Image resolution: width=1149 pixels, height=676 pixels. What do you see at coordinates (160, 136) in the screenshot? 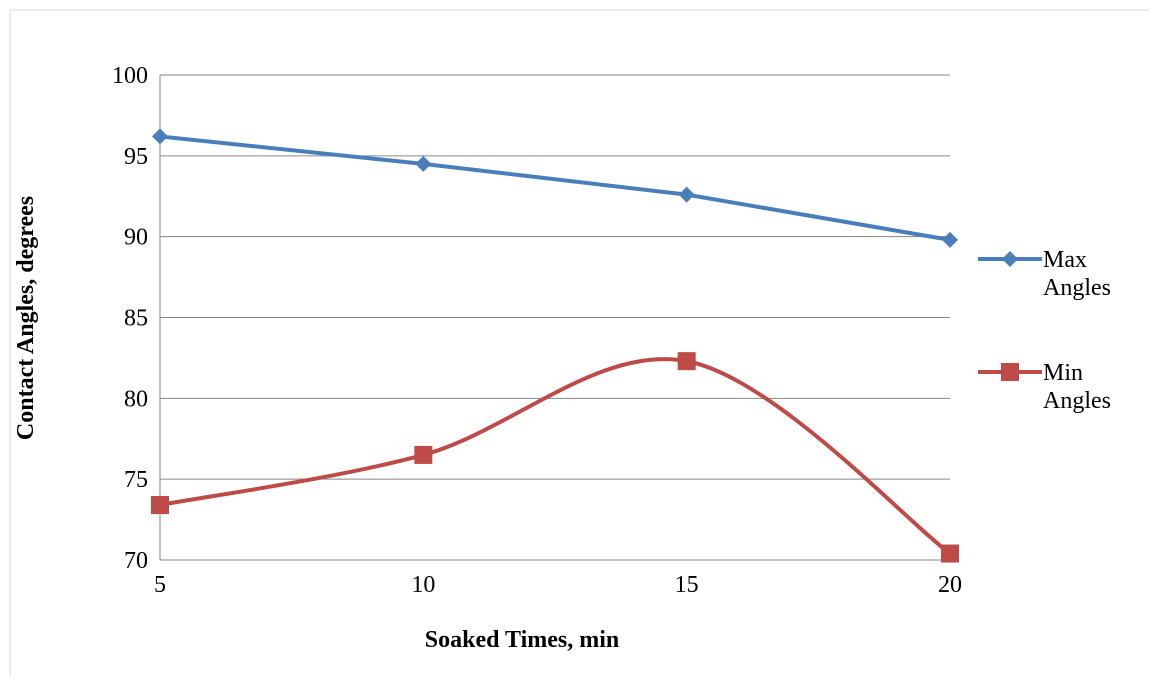
I see `data-point-max-angles-x5` at bounding box center [160, 136].